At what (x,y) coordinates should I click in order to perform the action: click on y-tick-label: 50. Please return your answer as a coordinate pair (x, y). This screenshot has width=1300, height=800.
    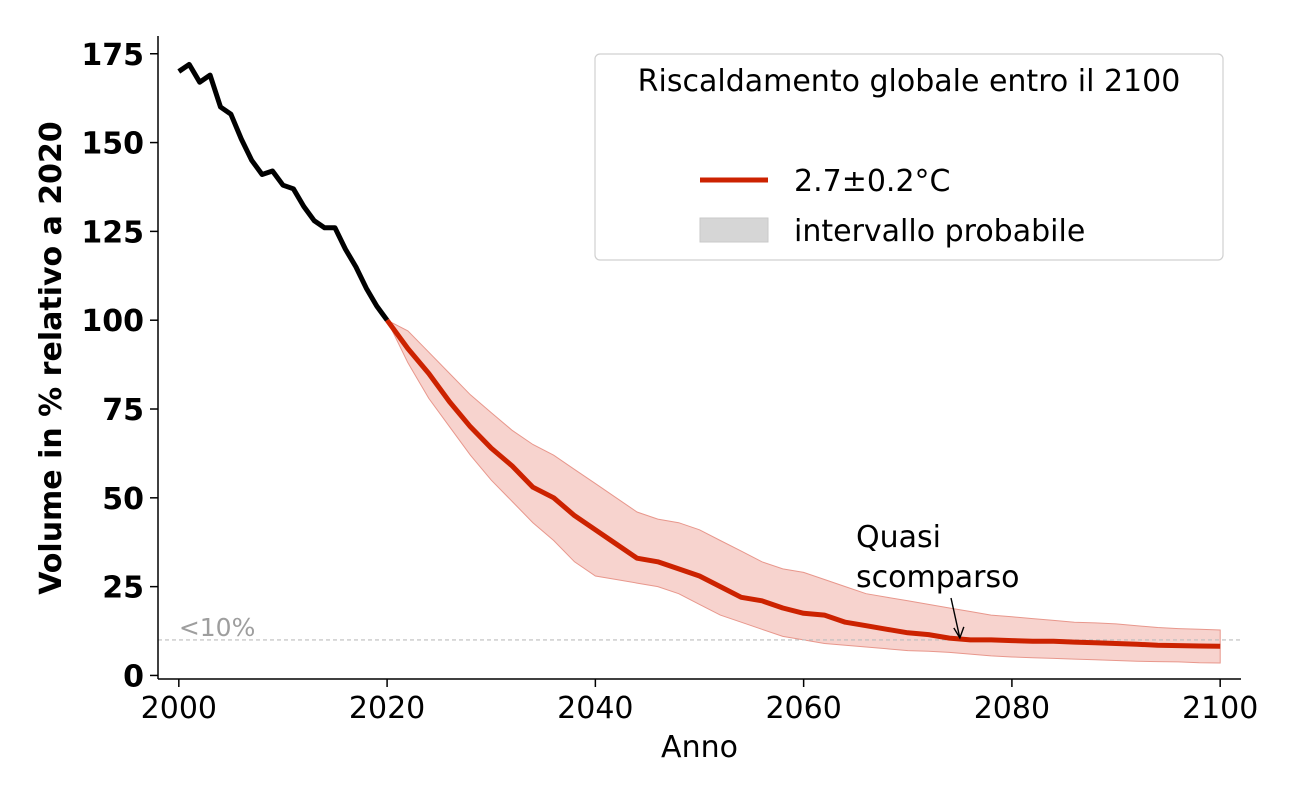
    Looking at the image, I should click on (123, 499).